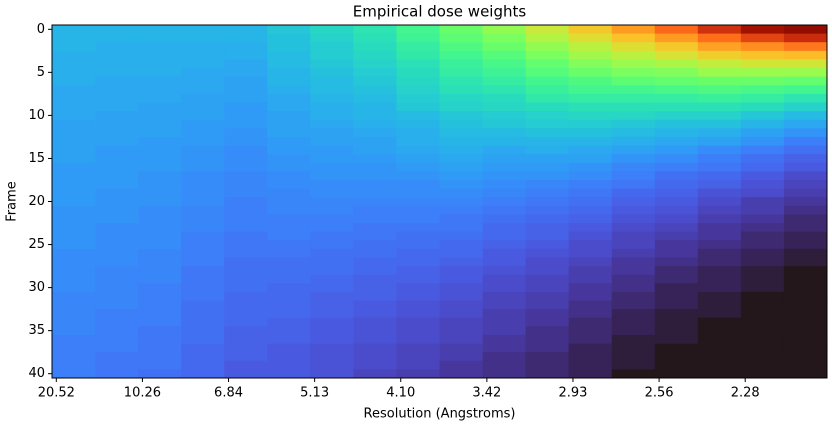 The height and width of the screenshot is (426, 832). Describe the element at coordinates (486, 393) in the screenshot. I see `x-tick-label: 3.42` at that location.